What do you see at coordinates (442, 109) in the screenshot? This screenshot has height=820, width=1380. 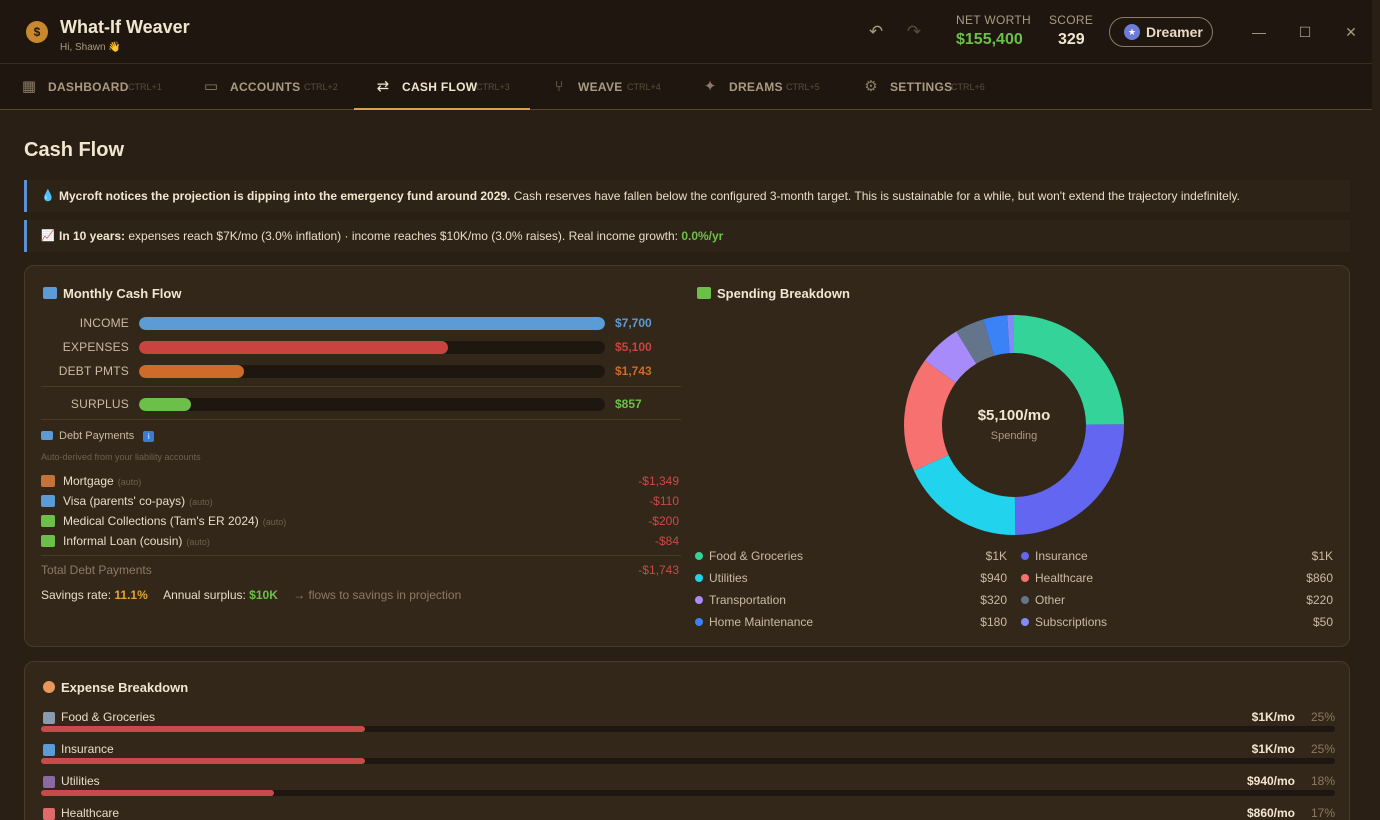 I see `active-tab-indicator` at bounding box center [442, 109].